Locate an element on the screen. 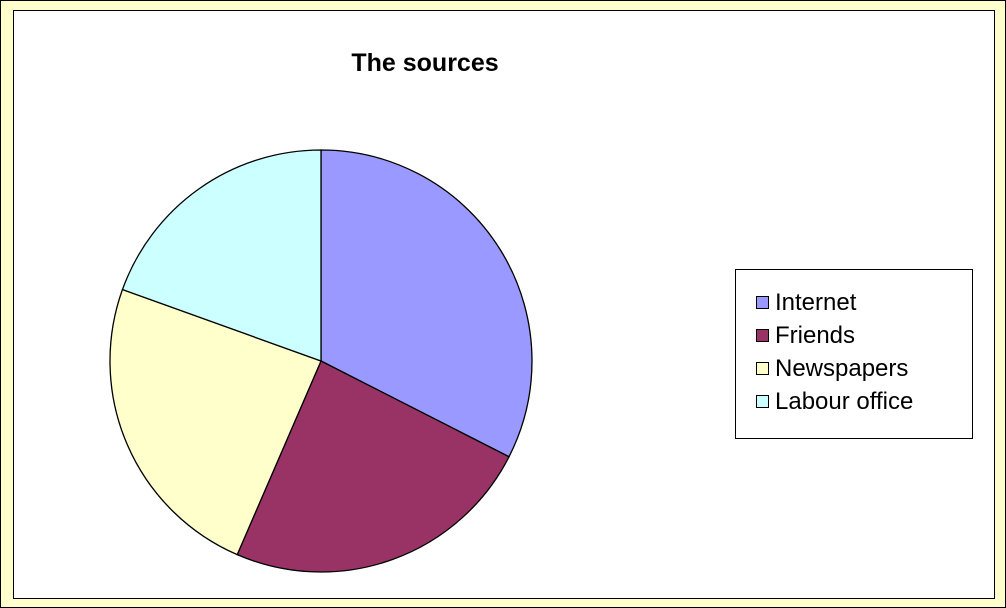 The width and height of the screenshot is (1006, 608). legend-item-internet: Internet is located at coordinates (854, 302).